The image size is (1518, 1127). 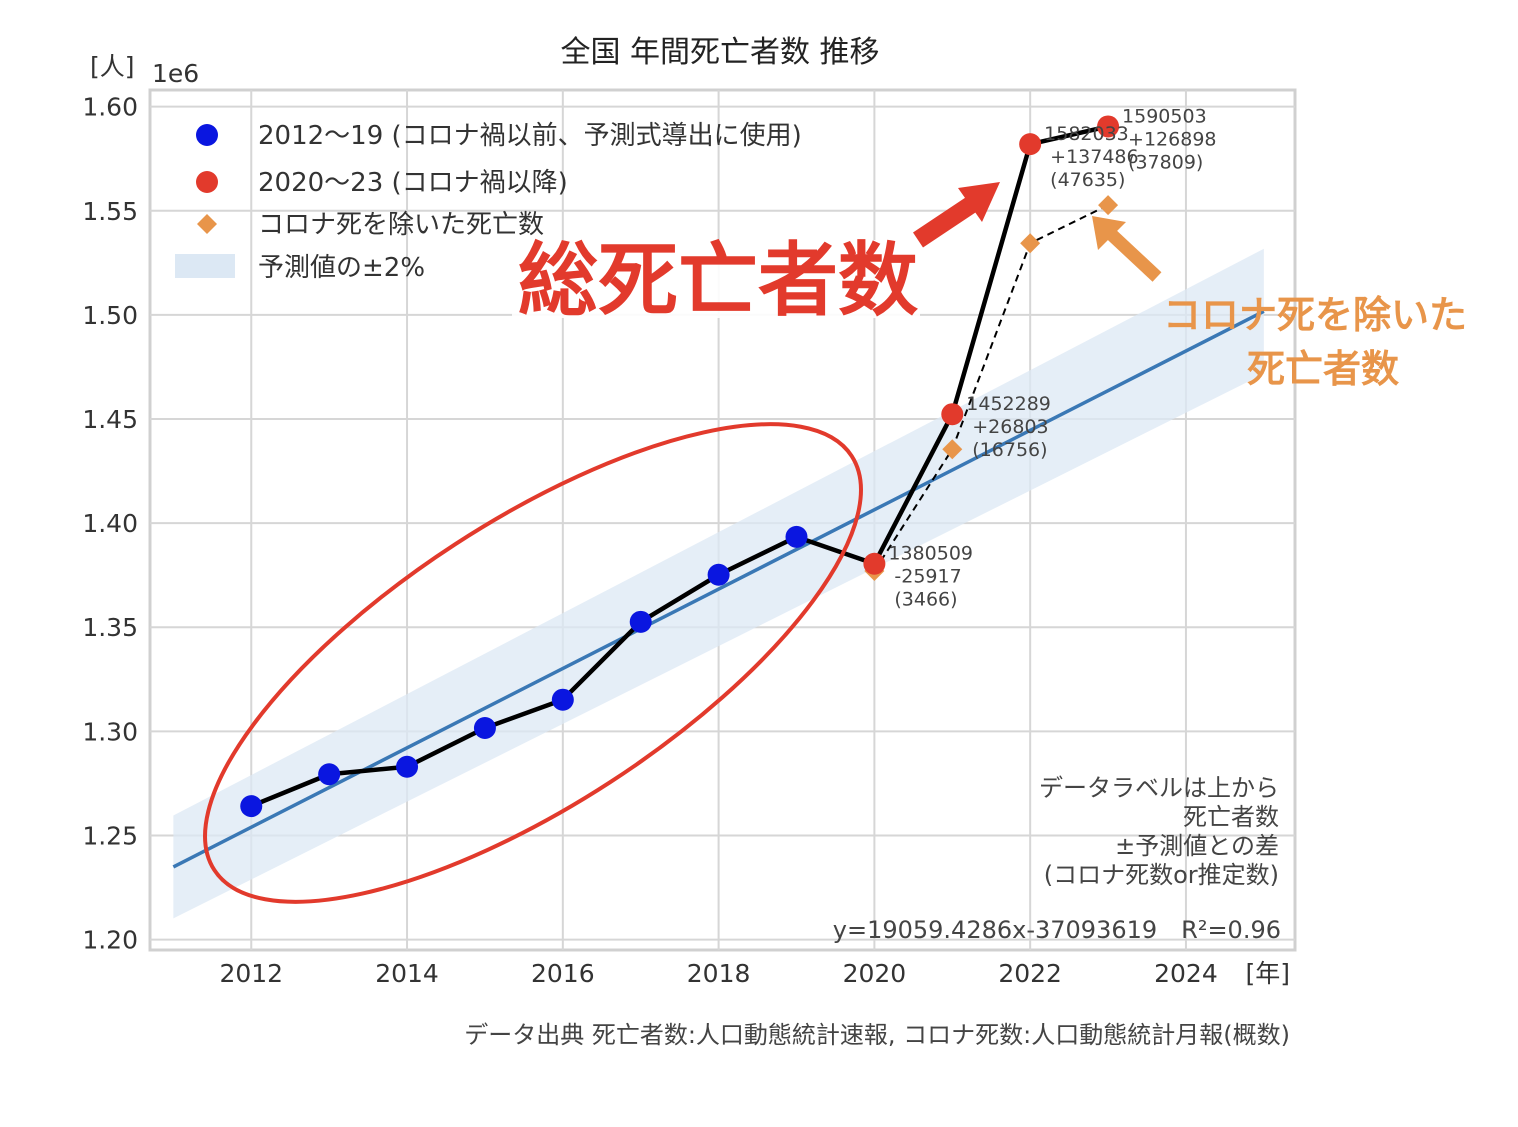 What do you see at coordinates (1087, 180) in the screenshot?
I see `data-label: (47635)` at bounding box center [1087, 180].